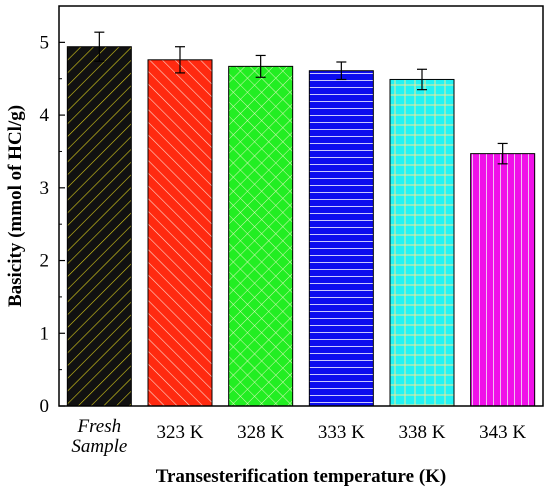  What do you see at coordinates (45, 188) in the screenshot?
I see `y-tick-label: 3` at bounding box center [45, 188].